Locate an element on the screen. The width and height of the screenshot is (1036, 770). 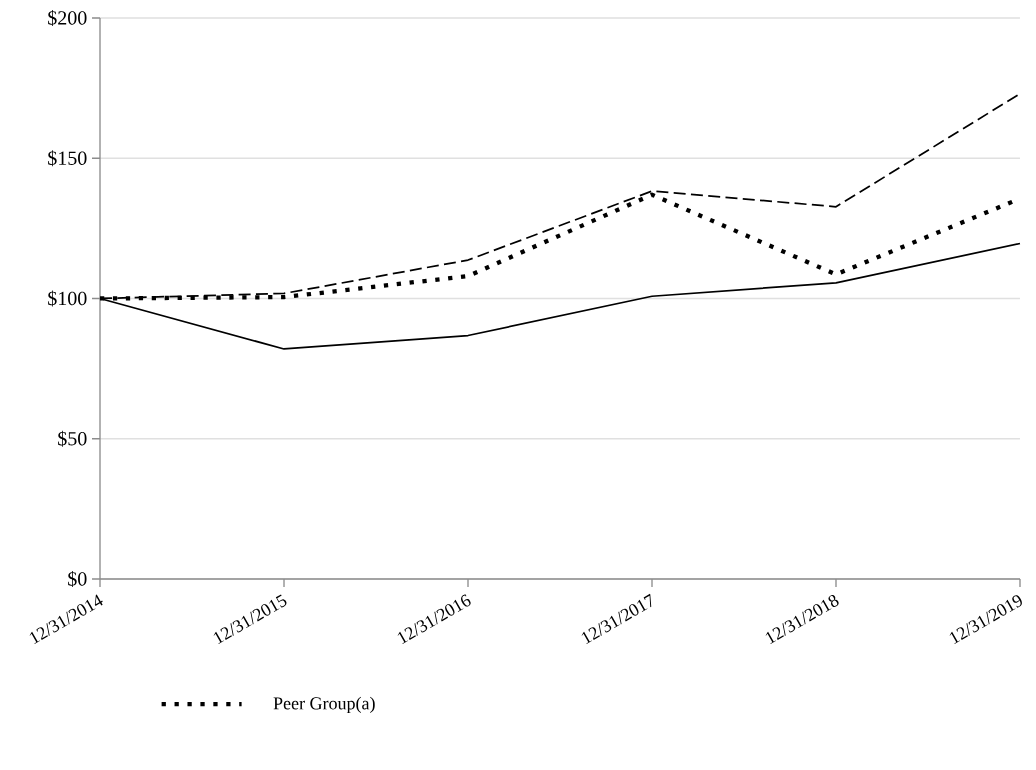
y-tick-label: $0 is located at coordinates (77, 579).